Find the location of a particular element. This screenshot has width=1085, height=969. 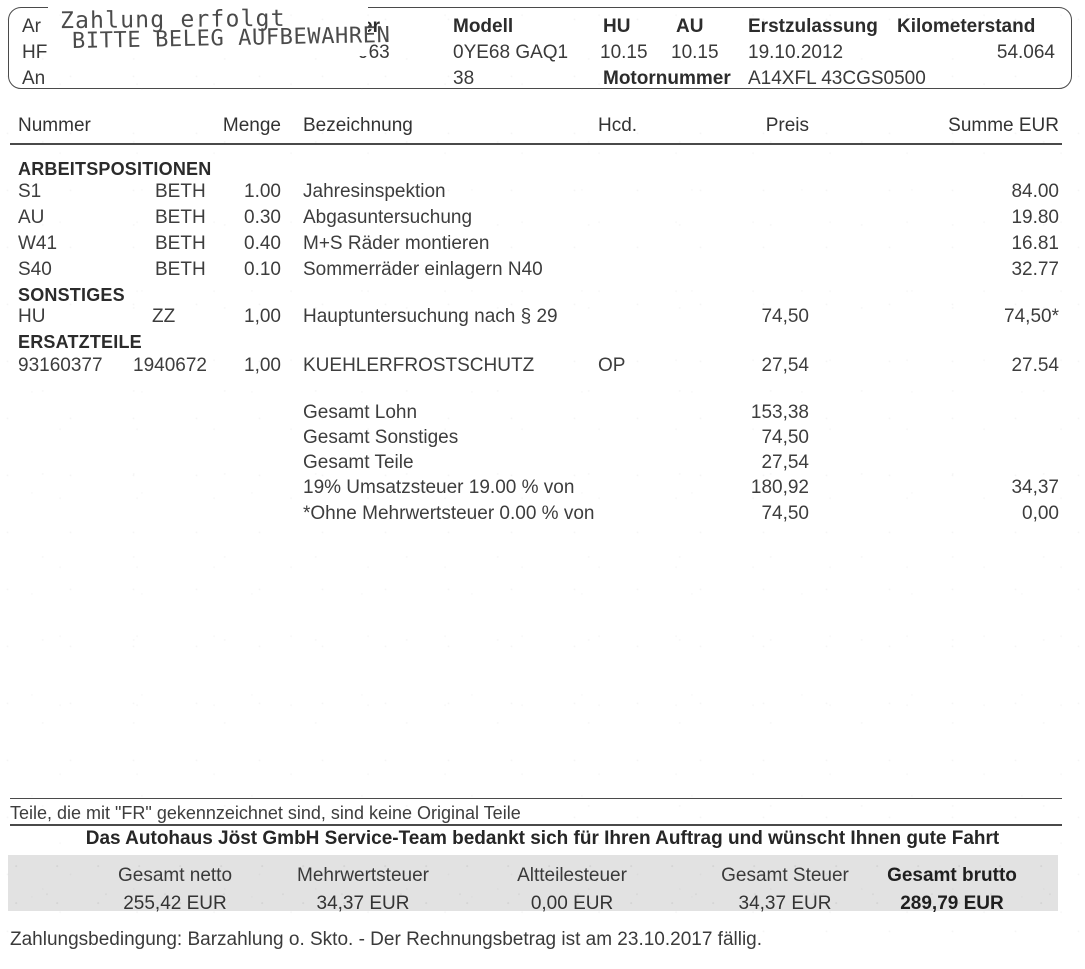

header-label-auftrag: Ar is located at coordinates (31, 26).